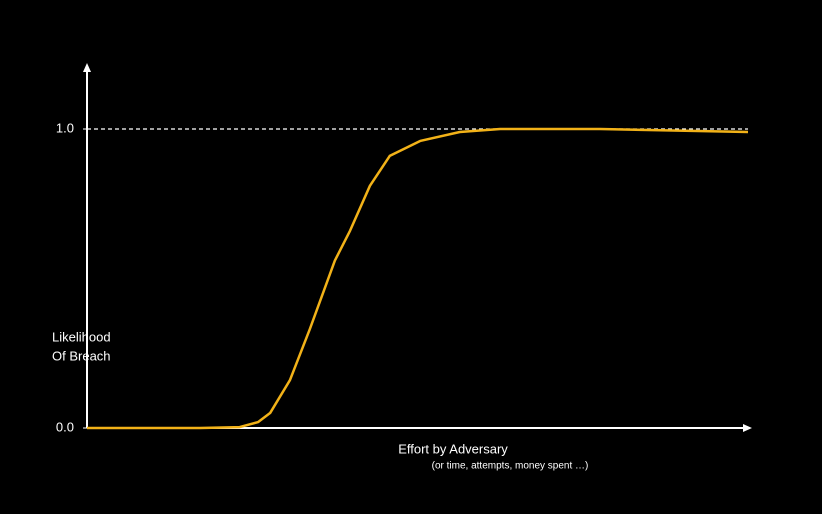 Image resolution: width=822 pixels, height=514 pixels. Describe the element at coordinates (453, 448) in the screenshot. I see `x-axis-label: Effort by Adversary` at that location.